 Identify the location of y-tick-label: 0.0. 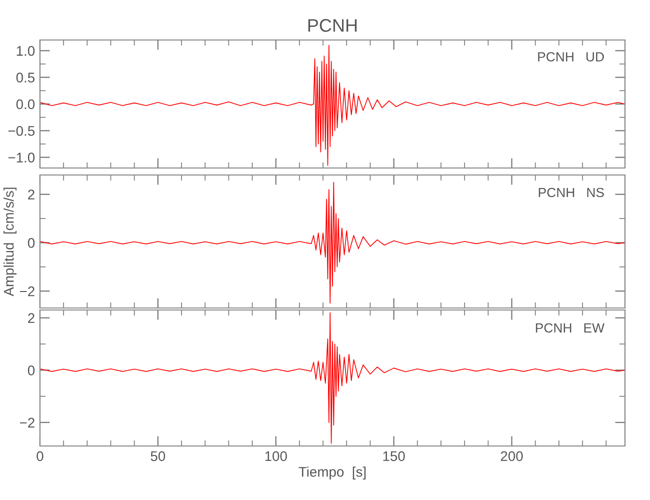
(25, 104).